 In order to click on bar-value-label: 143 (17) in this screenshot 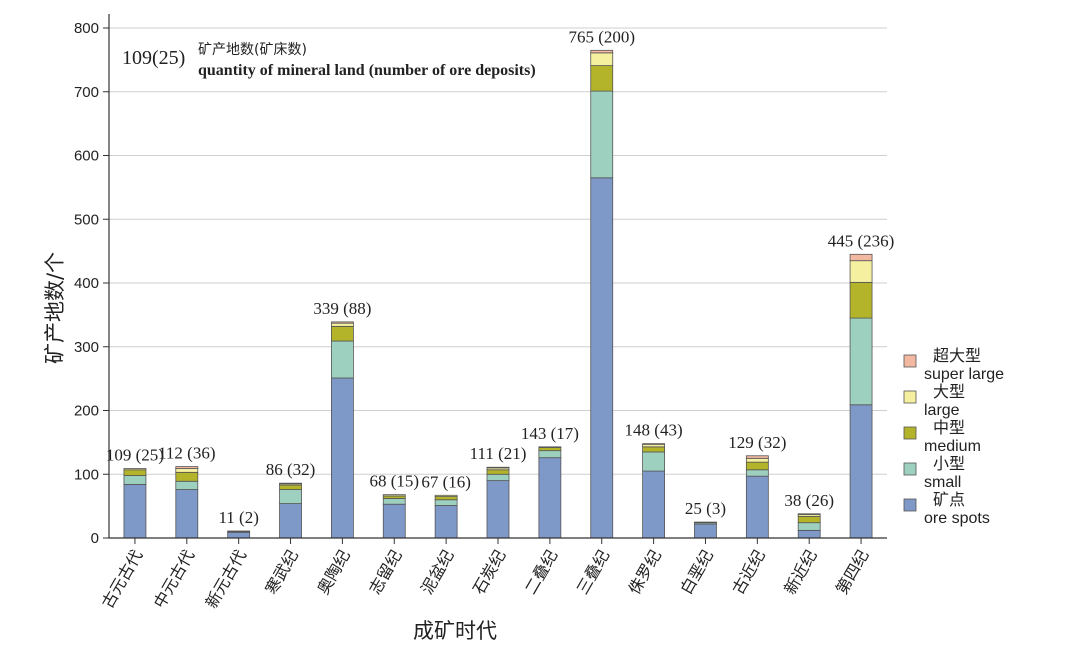, I will do `click(550, 433)`.